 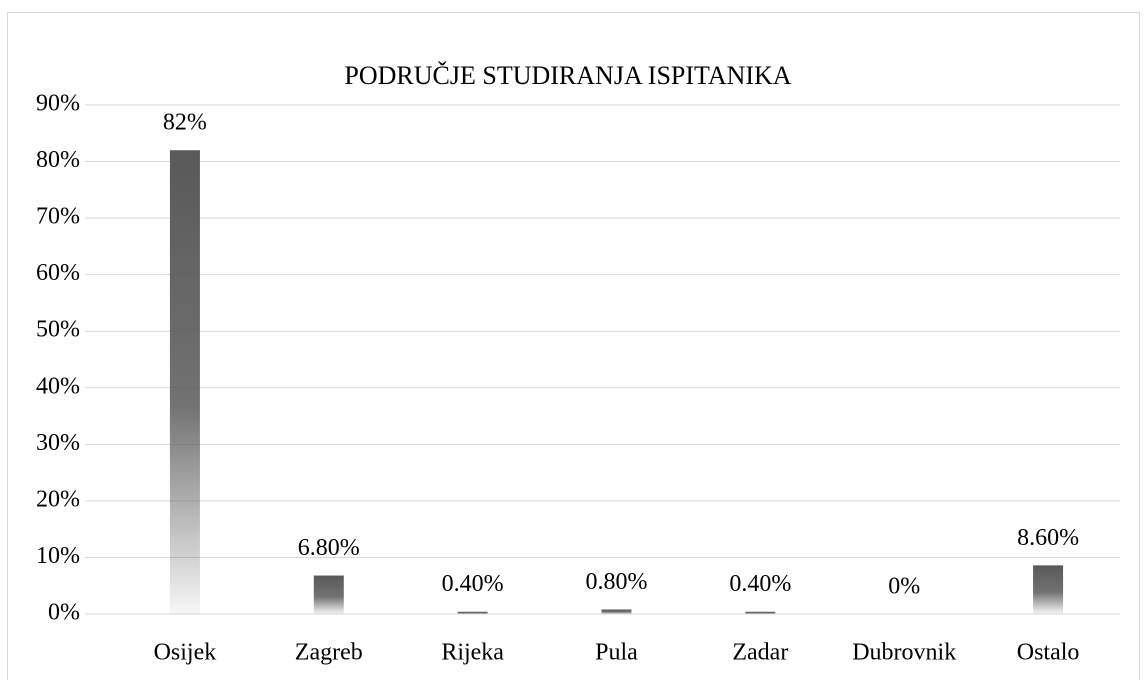 What do you see at coordinates (1048, 653) in the screenshot?
I see `x-tick-label: Ostalo` at bounding box center [1048, 653].